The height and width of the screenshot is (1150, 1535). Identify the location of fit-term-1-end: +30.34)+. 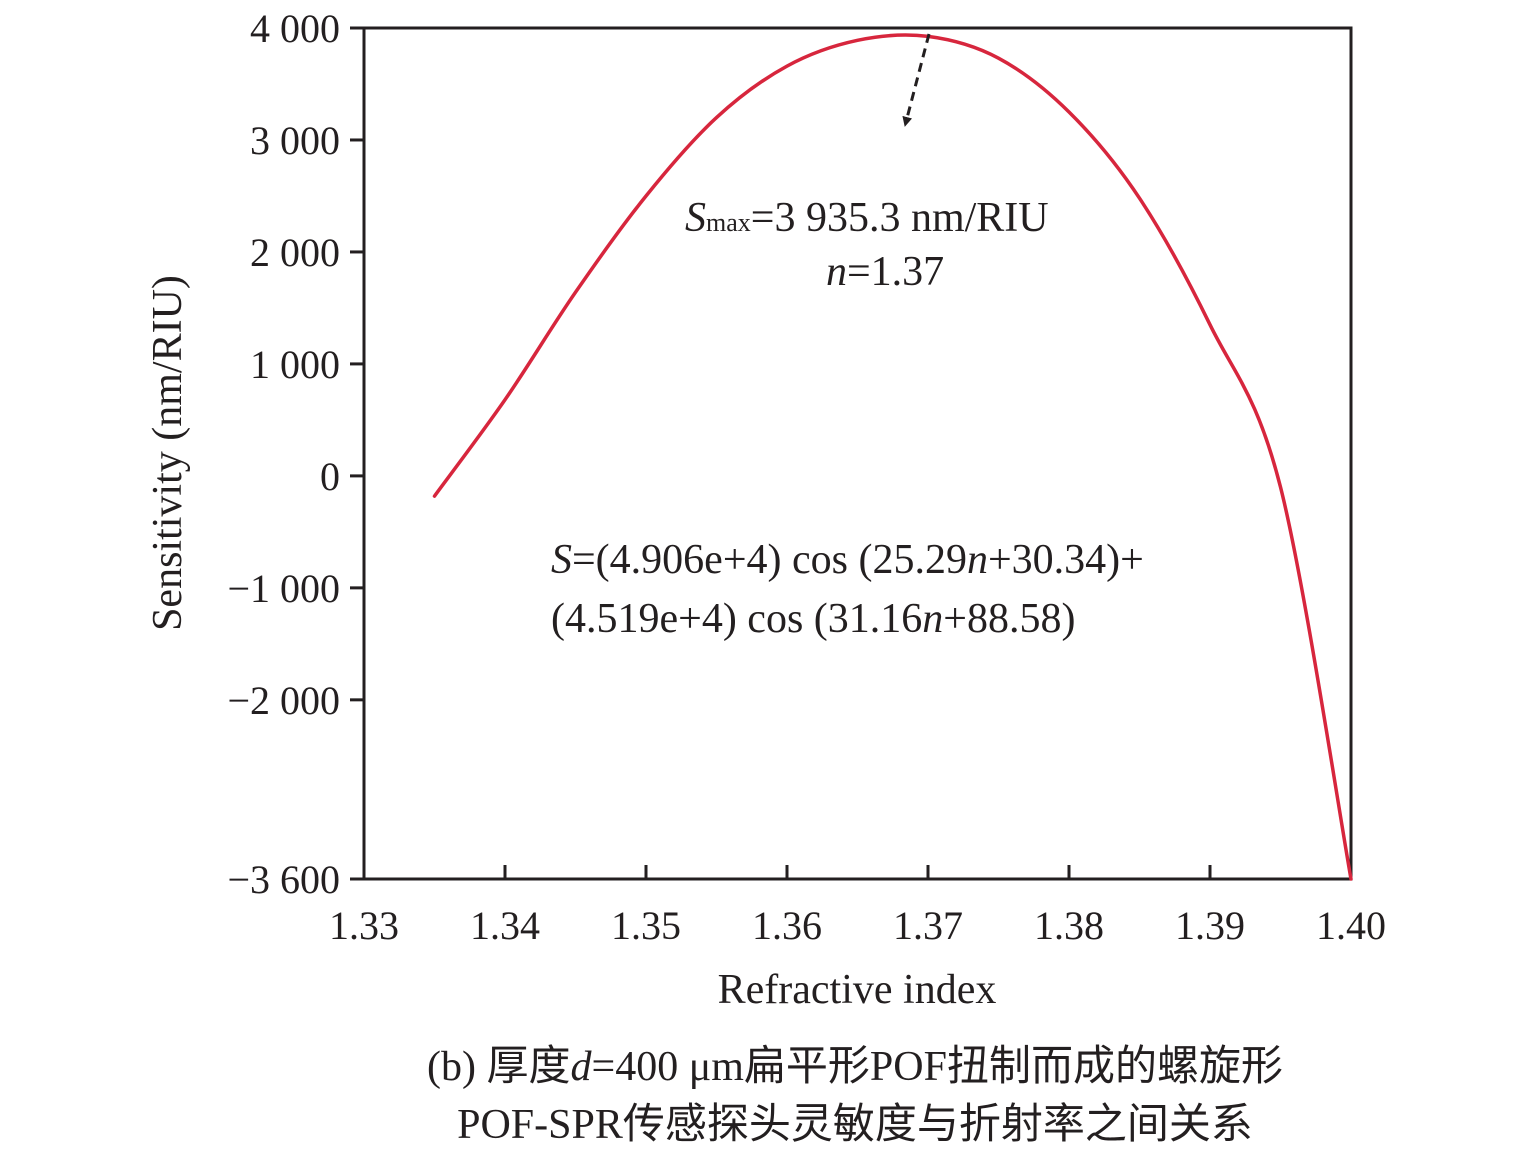
(1066, 560).